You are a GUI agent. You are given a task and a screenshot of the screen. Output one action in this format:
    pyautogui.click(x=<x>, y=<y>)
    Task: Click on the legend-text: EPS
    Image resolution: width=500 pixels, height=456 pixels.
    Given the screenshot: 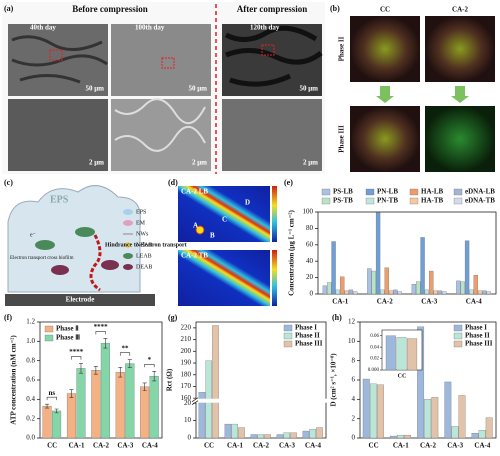 What is the action you would take?
    pyautogui.click(x=141, y=212)
    